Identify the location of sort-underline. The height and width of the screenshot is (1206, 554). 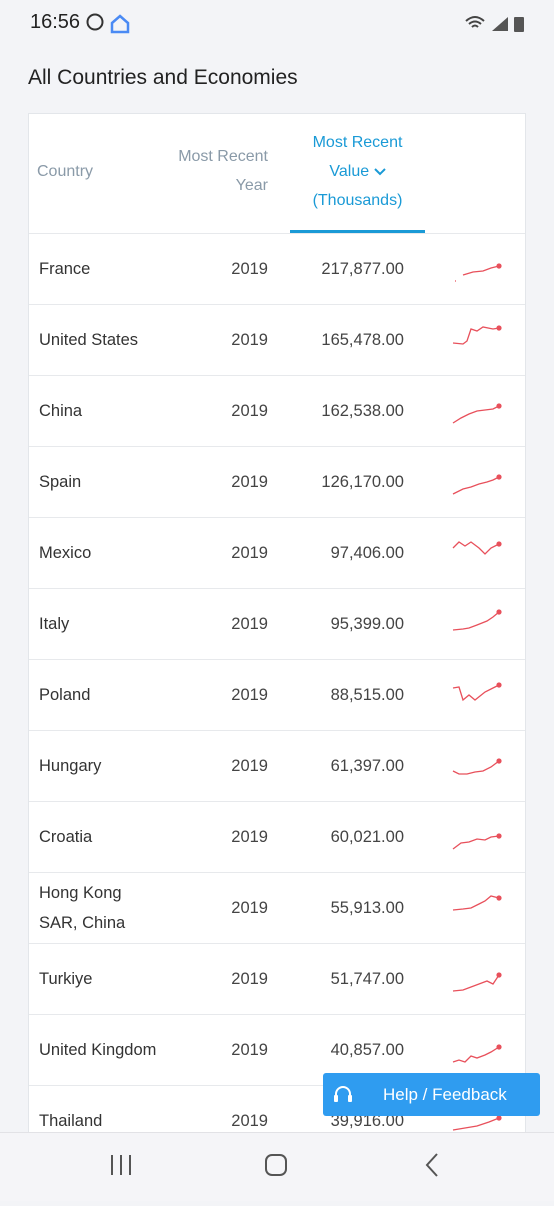
(357, 231).